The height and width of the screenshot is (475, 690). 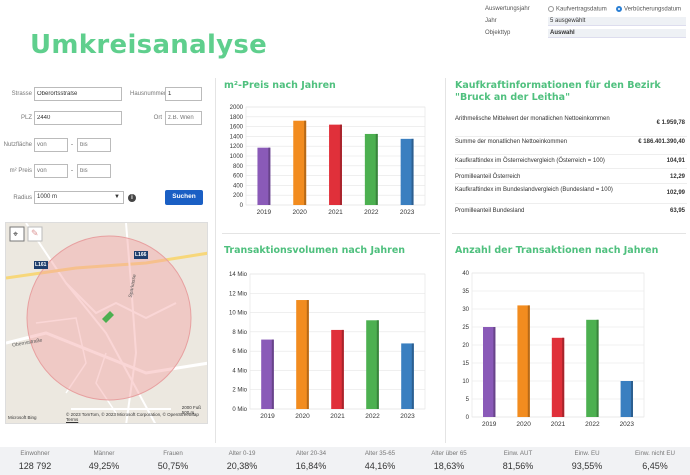 I want to click on radio-verbuecherung-icon, so click(x=619, y=8).